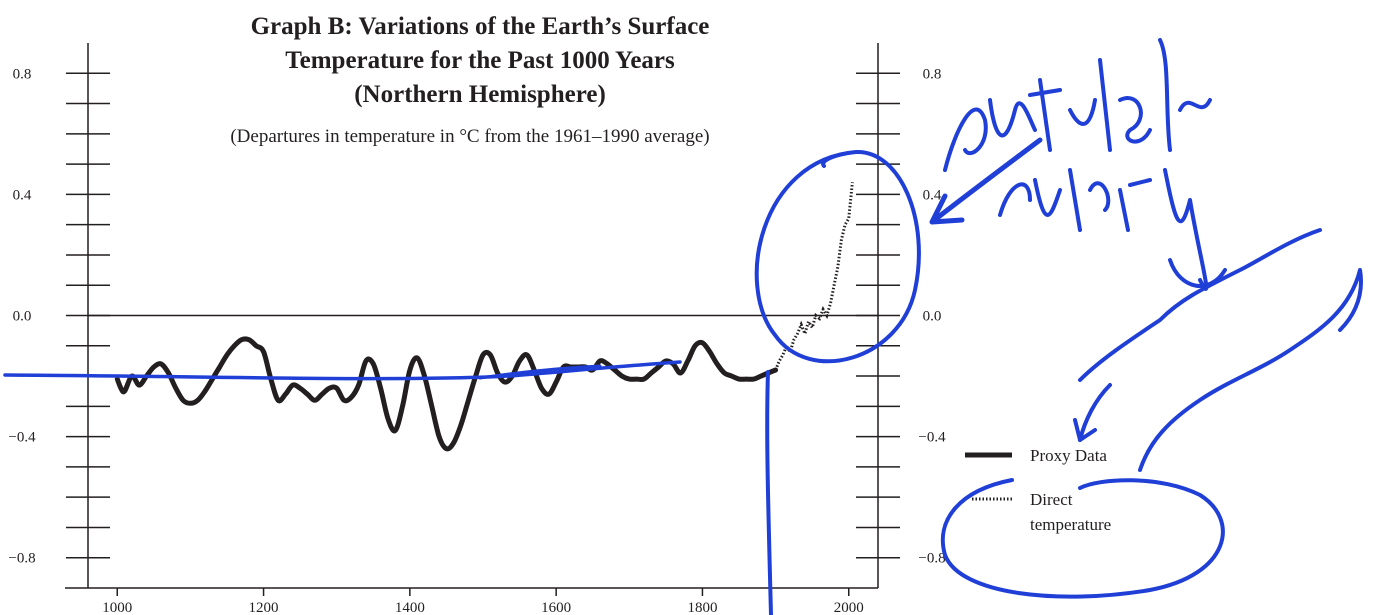  Describe the element at coordinates (702, 607) in the screenshot. I see `x-tick-label: 1800` at that location.